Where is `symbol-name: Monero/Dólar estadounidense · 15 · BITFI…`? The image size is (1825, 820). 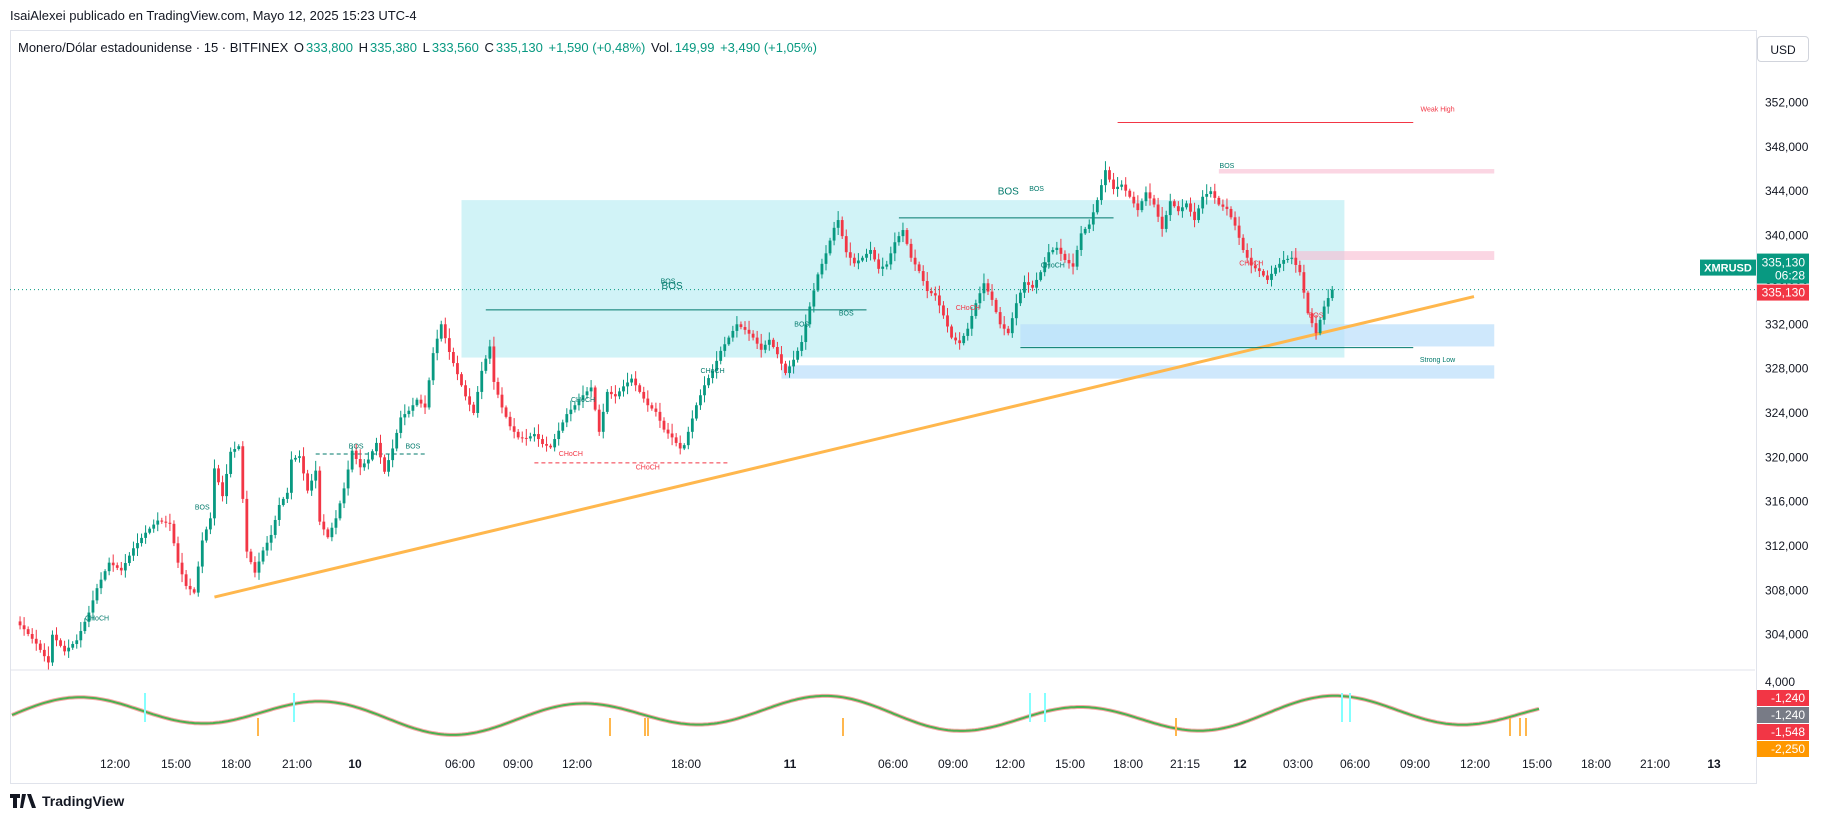
symbol-name: Monero/Dólar estadounidense · 15 · BITFI… is located at coordinates (153, 47).